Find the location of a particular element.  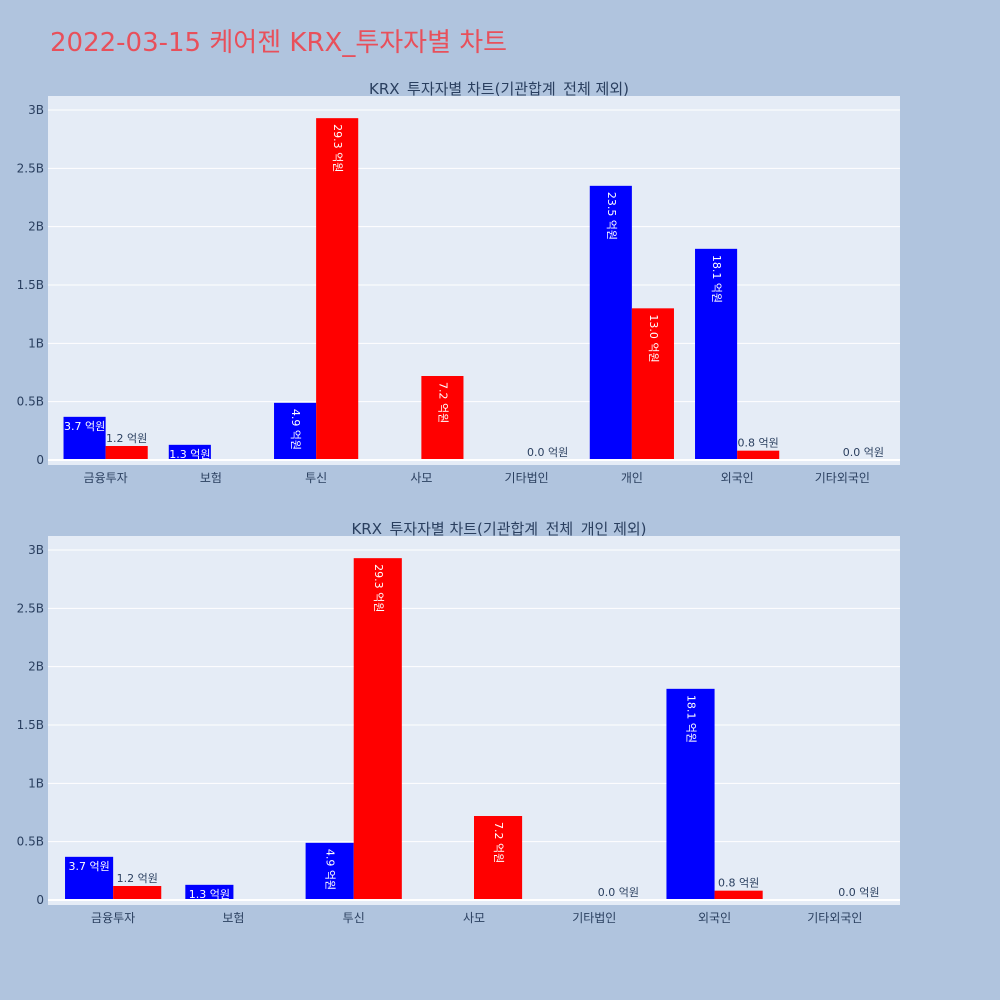

bar-data-label: 23.5 억원 is located at coordinates (611, 216).